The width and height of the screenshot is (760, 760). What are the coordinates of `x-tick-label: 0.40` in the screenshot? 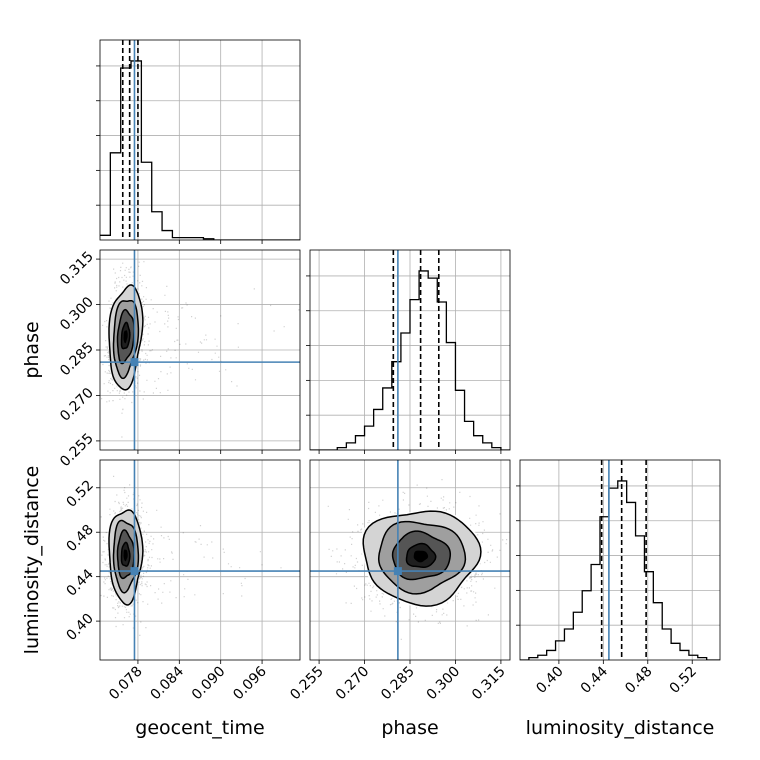 It's located at (549, 680).